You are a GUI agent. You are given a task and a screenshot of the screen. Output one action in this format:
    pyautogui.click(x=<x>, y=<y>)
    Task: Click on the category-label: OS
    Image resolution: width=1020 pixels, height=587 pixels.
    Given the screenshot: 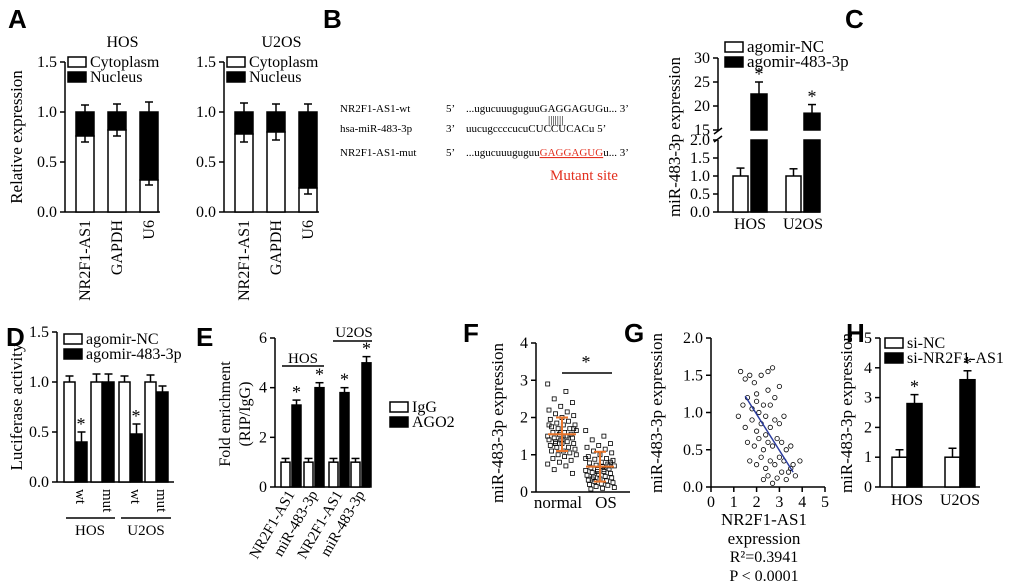 What is the action you would take?
    pyautogui.click(x=606, y=502)
    